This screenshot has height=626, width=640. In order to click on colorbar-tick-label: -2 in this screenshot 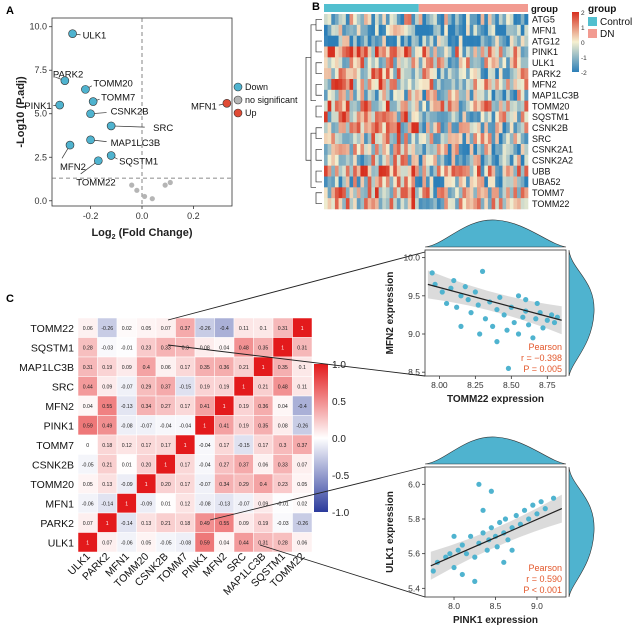, I will do `click(584, 73)`.